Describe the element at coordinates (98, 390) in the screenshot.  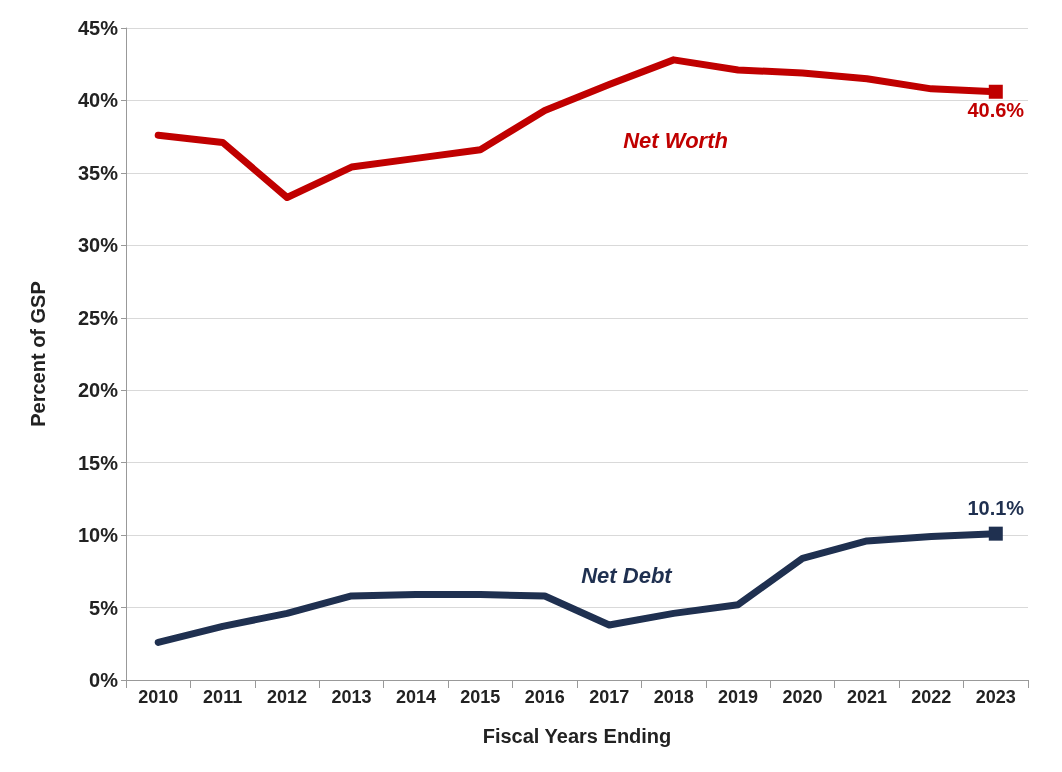
I see `y-tick-label: 20%` at that location.